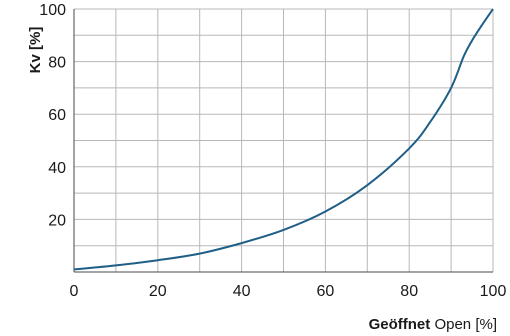 This screenshot has width=510, height=336. What do you see at coordinates (74, 291) in the screenshot?
I see `x-tick-label: 0` at bounding box center [74, 291].